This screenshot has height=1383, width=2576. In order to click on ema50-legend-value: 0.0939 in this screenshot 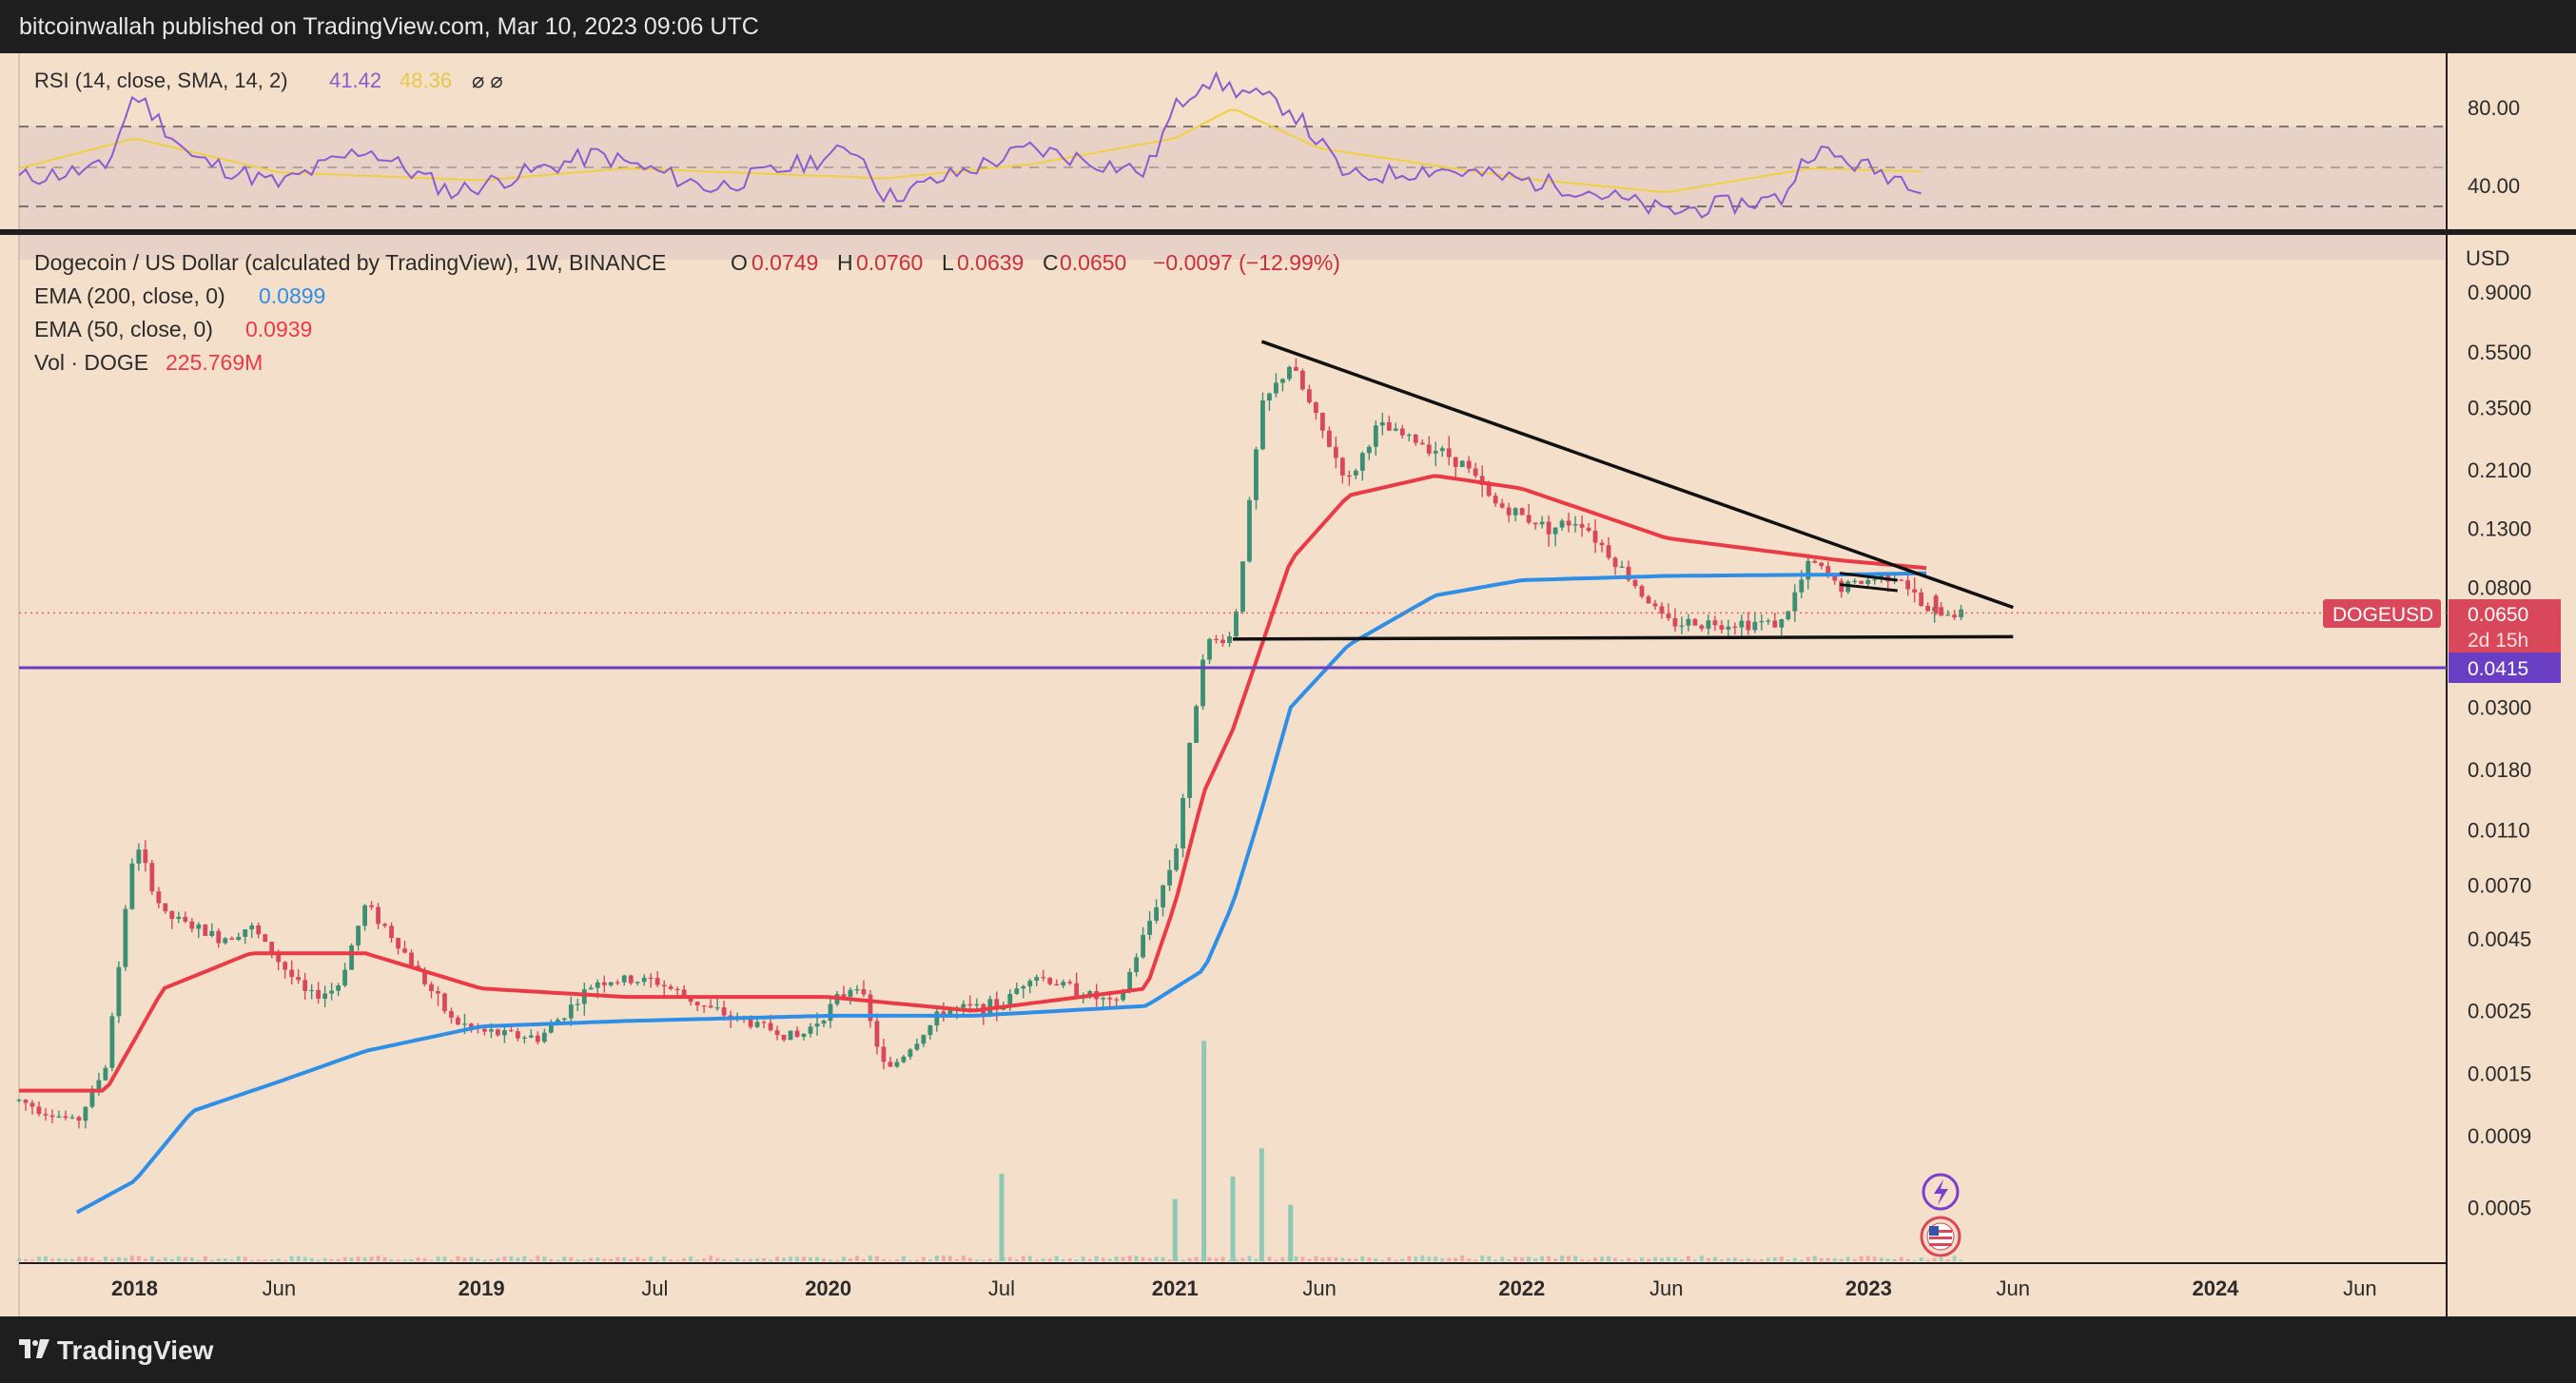, I will do `click(278, 329)`.